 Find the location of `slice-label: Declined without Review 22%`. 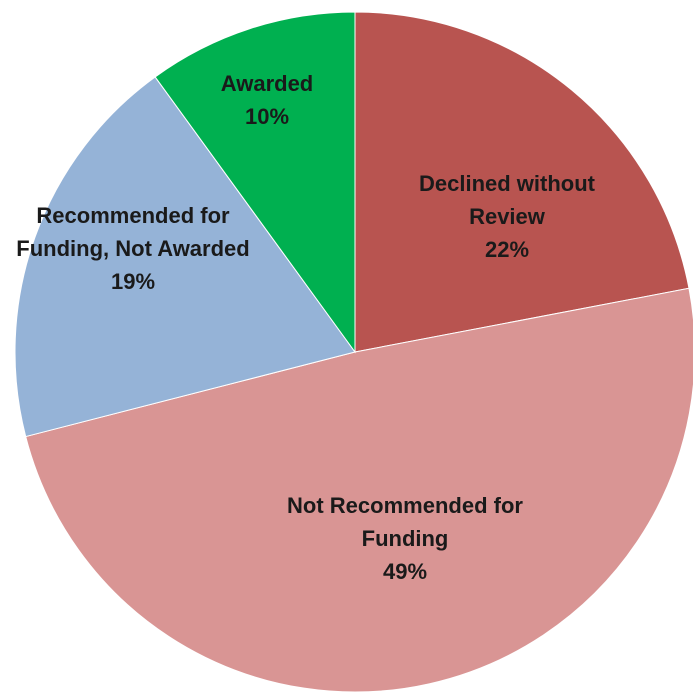

slice-label: Declined without Review 22% is located at coordinates (507, 216).